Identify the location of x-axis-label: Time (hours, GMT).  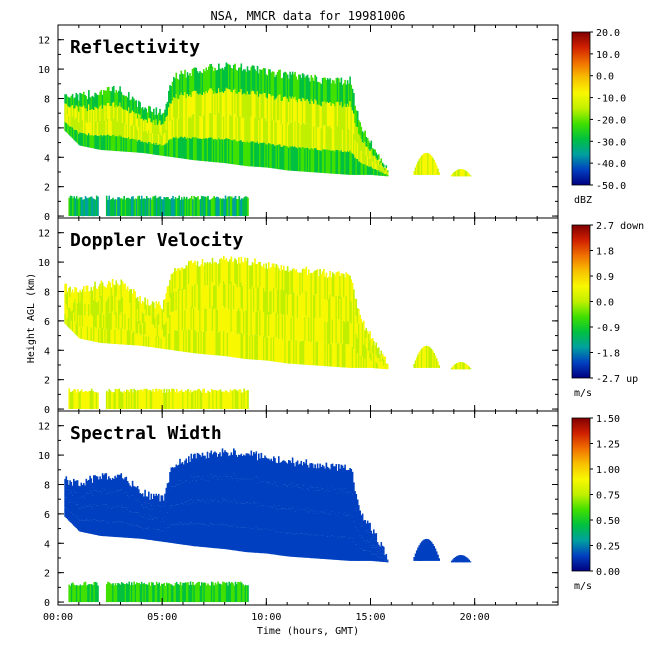
(308, 631).